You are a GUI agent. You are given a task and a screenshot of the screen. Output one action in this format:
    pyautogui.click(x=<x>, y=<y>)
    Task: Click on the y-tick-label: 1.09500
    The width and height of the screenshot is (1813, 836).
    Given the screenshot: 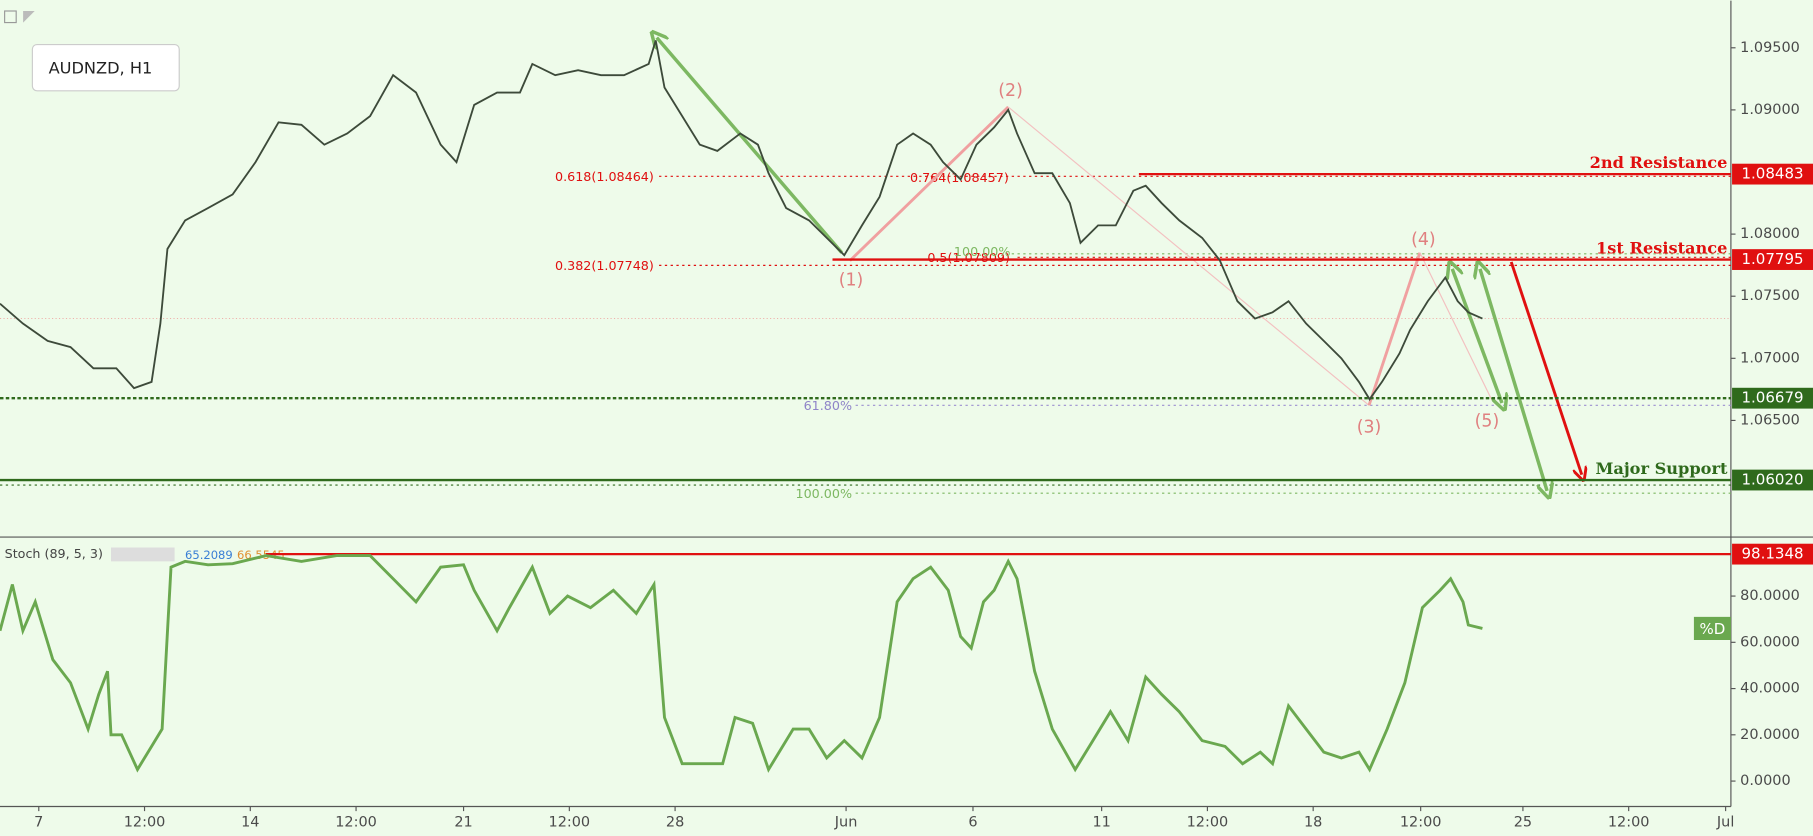 What is the action you would take?
    pyautogui.click(x=1770, y=48)
    